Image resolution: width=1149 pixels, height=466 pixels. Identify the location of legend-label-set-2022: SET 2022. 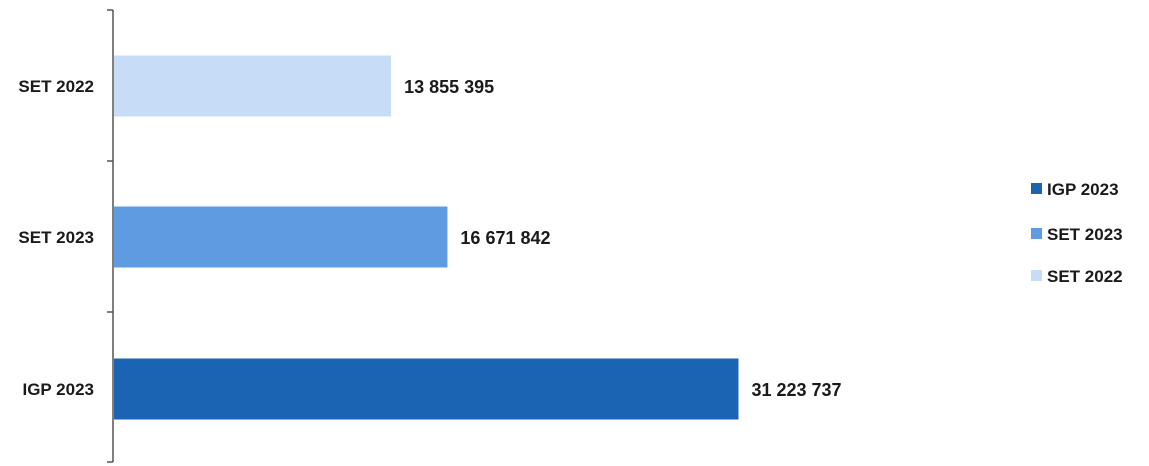
(1085, 276).